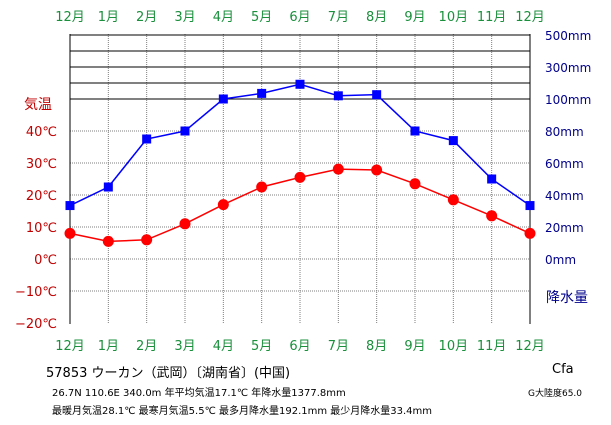  I want to click on climate-code: Cfa, so click(563, 369).